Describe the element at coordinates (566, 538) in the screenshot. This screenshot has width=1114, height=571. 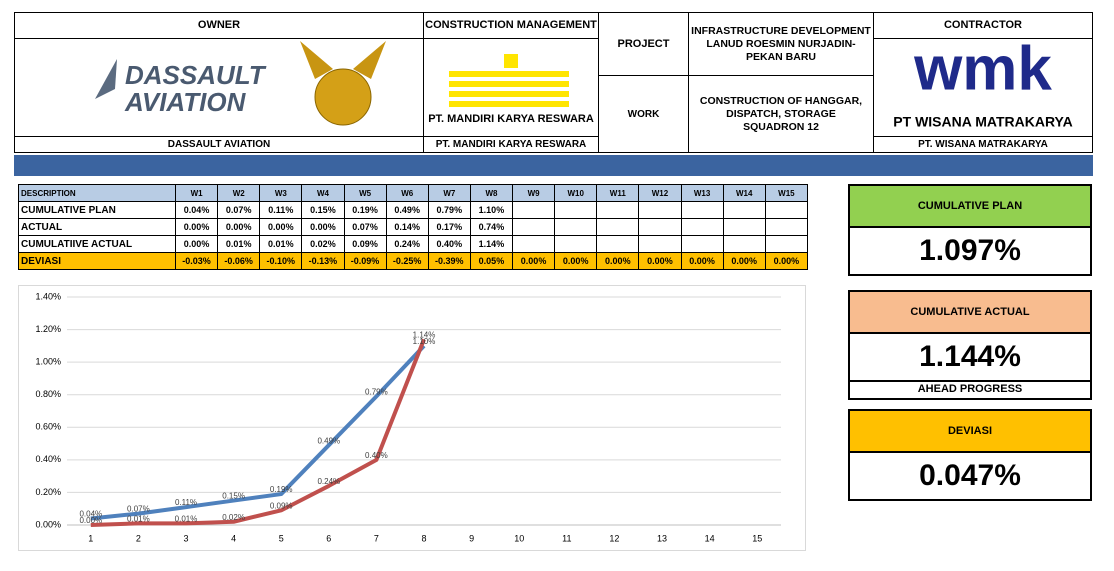
I see `x-tick-label: 11` at that location.